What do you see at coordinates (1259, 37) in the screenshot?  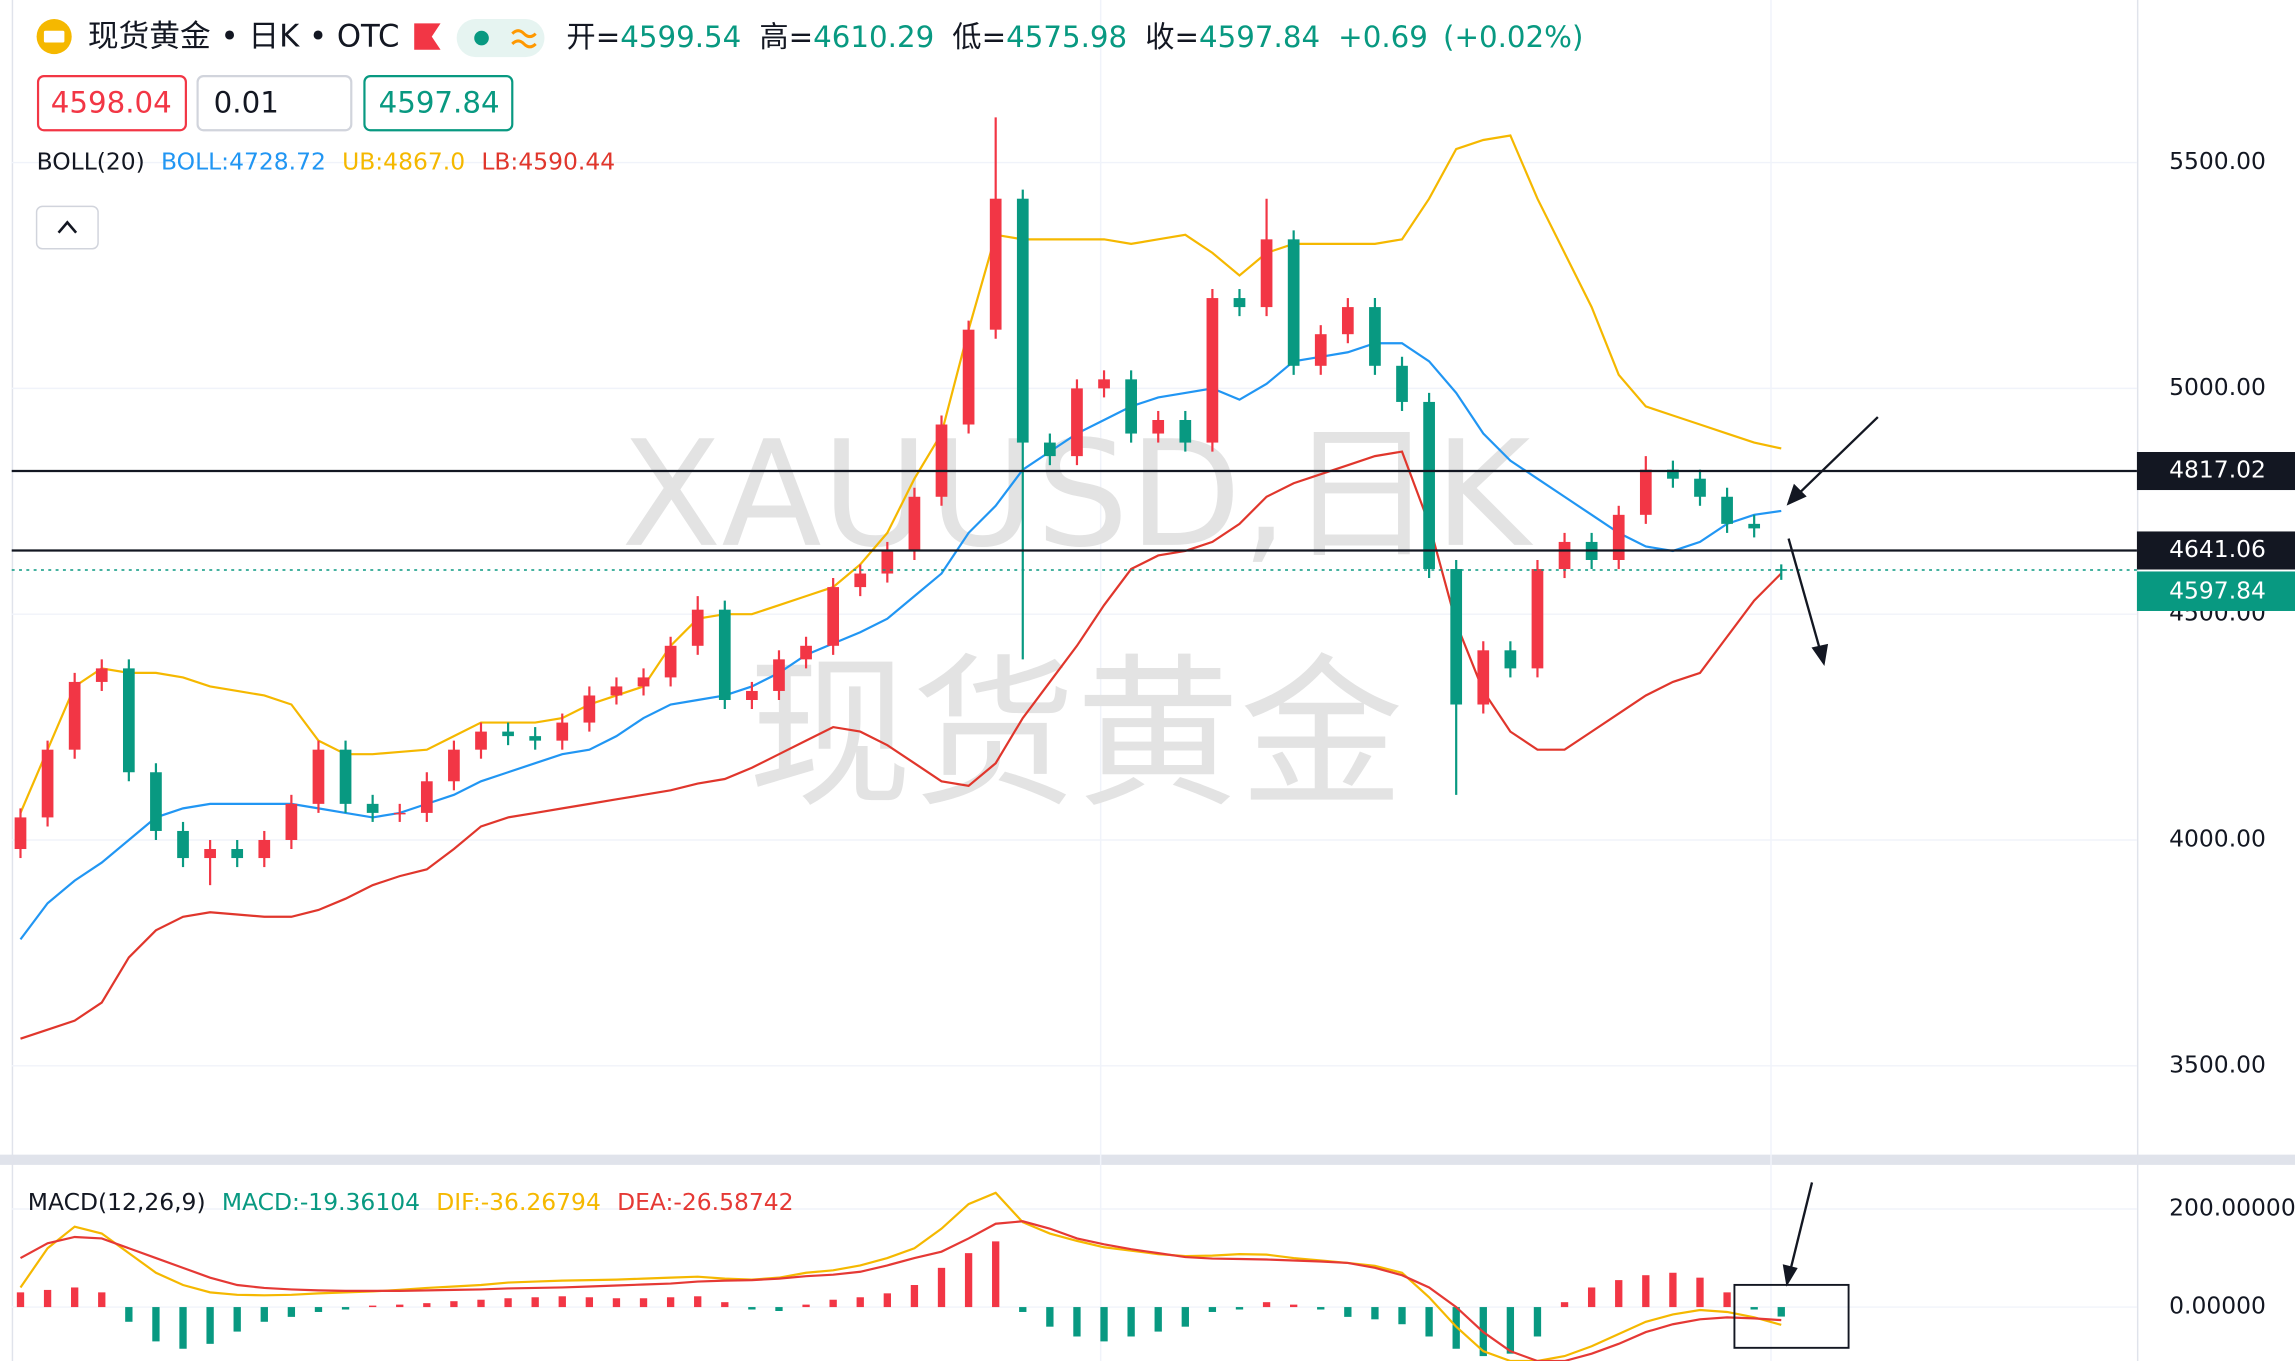 I see `close-value: 4597.84` at bounding box center [1259, 37].